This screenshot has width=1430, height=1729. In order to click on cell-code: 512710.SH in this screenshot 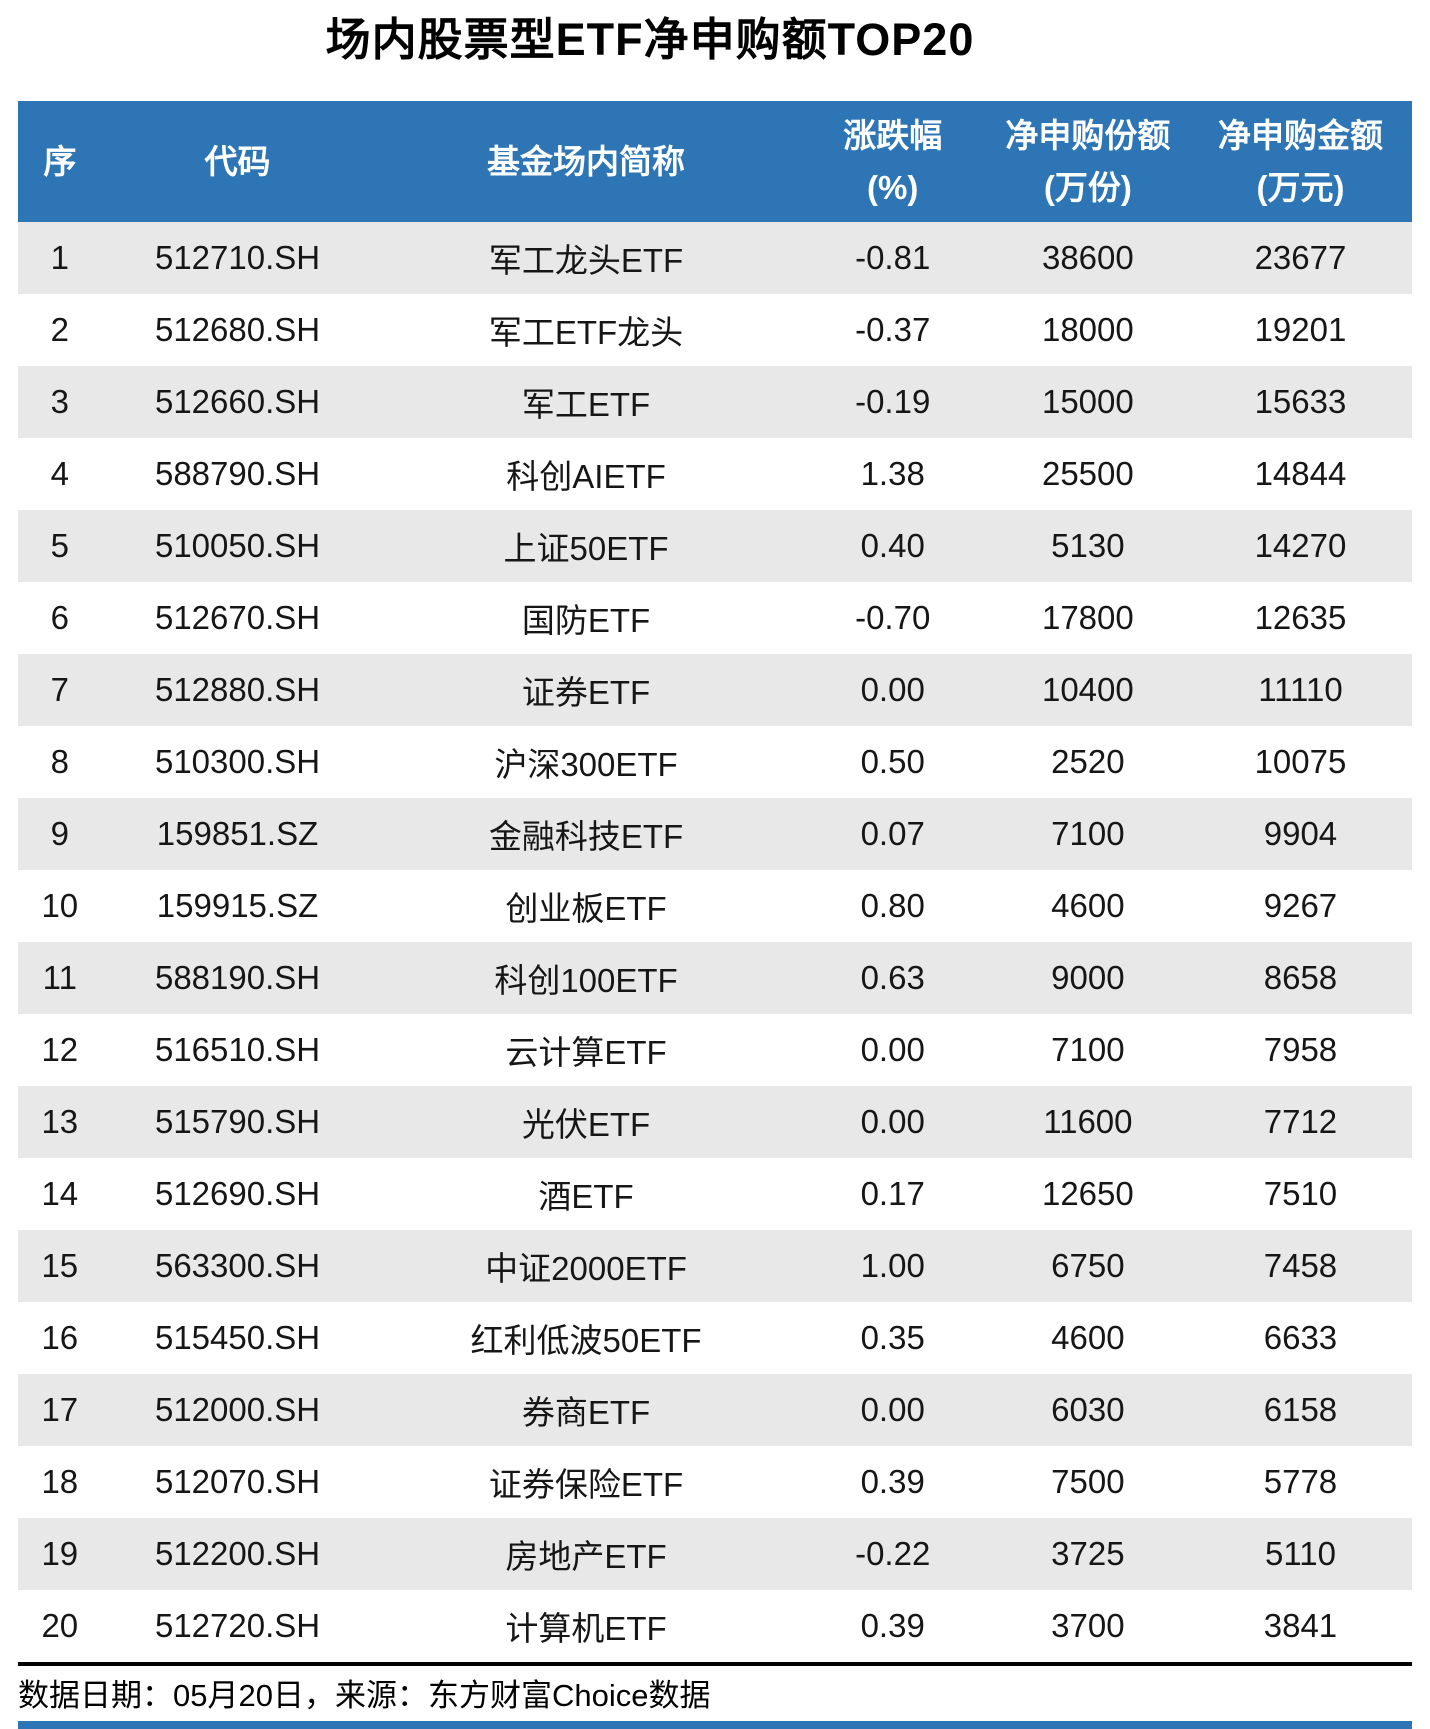, I will do `click(237, 257)`.